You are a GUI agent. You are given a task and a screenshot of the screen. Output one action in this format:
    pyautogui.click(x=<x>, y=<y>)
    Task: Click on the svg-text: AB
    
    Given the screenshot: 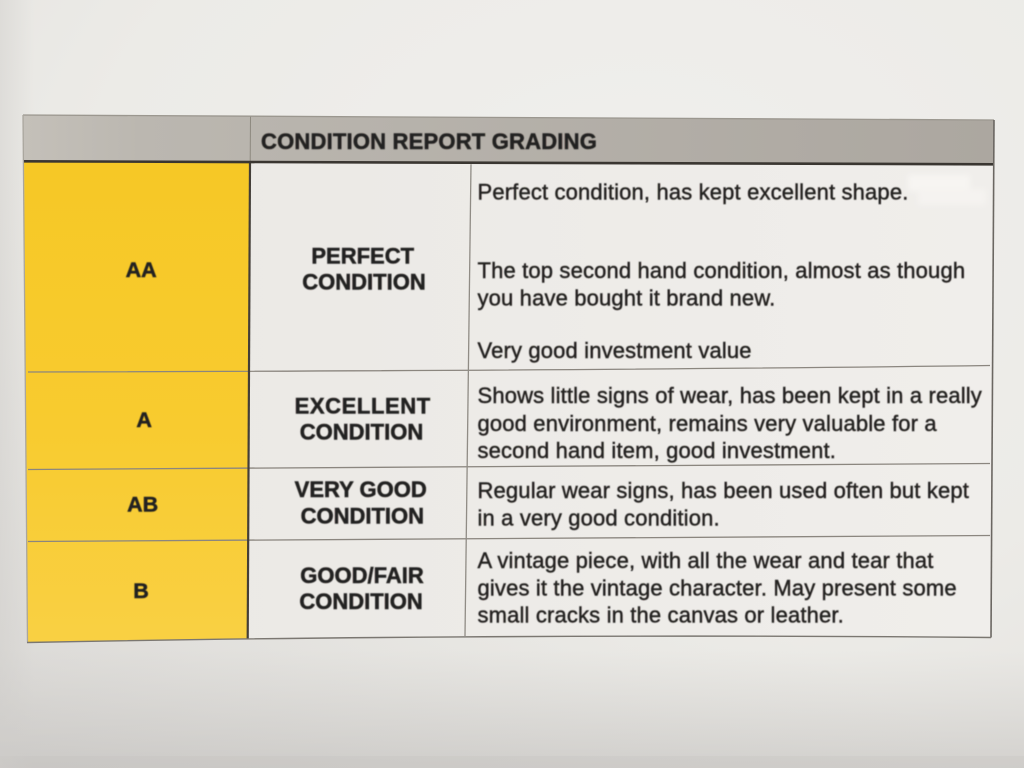 What is the action you would take?
    pyautogui.click(x=142, y=505)
    